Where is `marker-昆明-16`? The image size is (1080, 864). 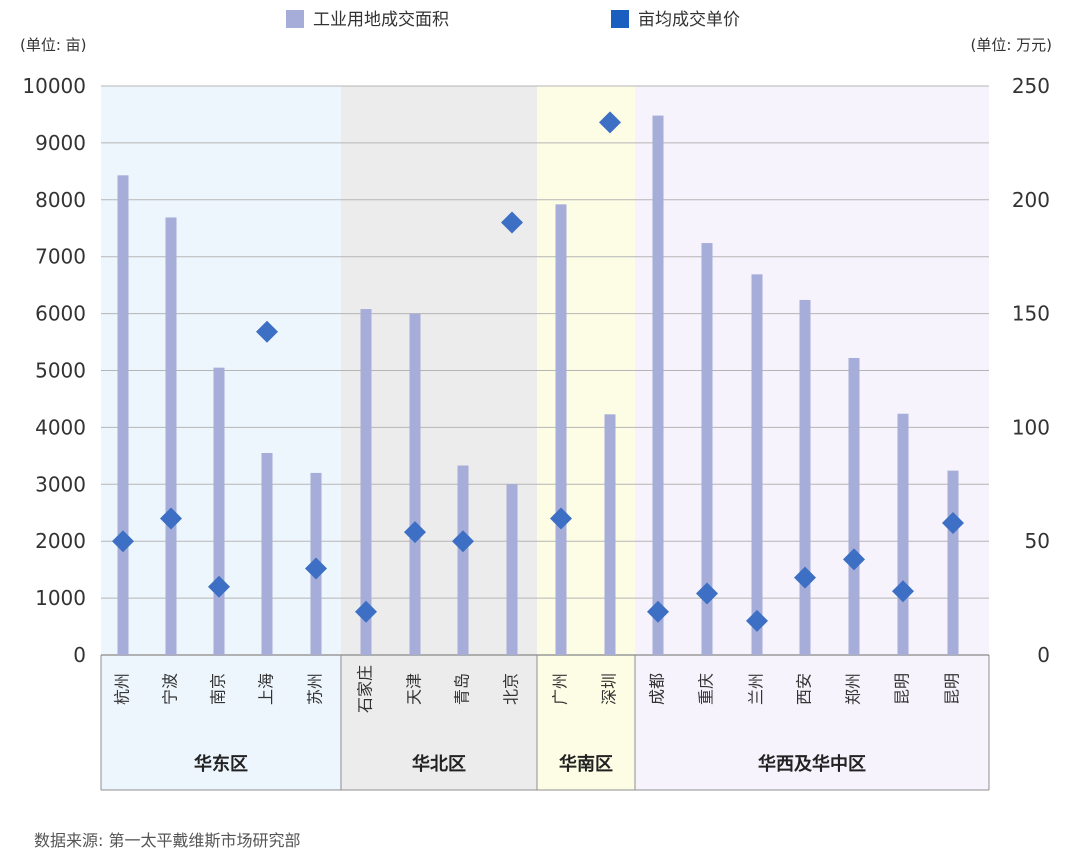
marker-昆明-16 is located at coordinates (903, 591).